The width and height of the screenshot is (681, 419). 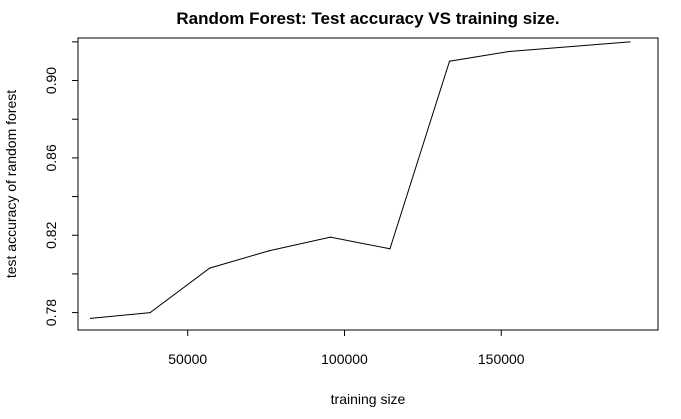 I want to click on x-tick-label: 100000, so click(x=344, y=359).